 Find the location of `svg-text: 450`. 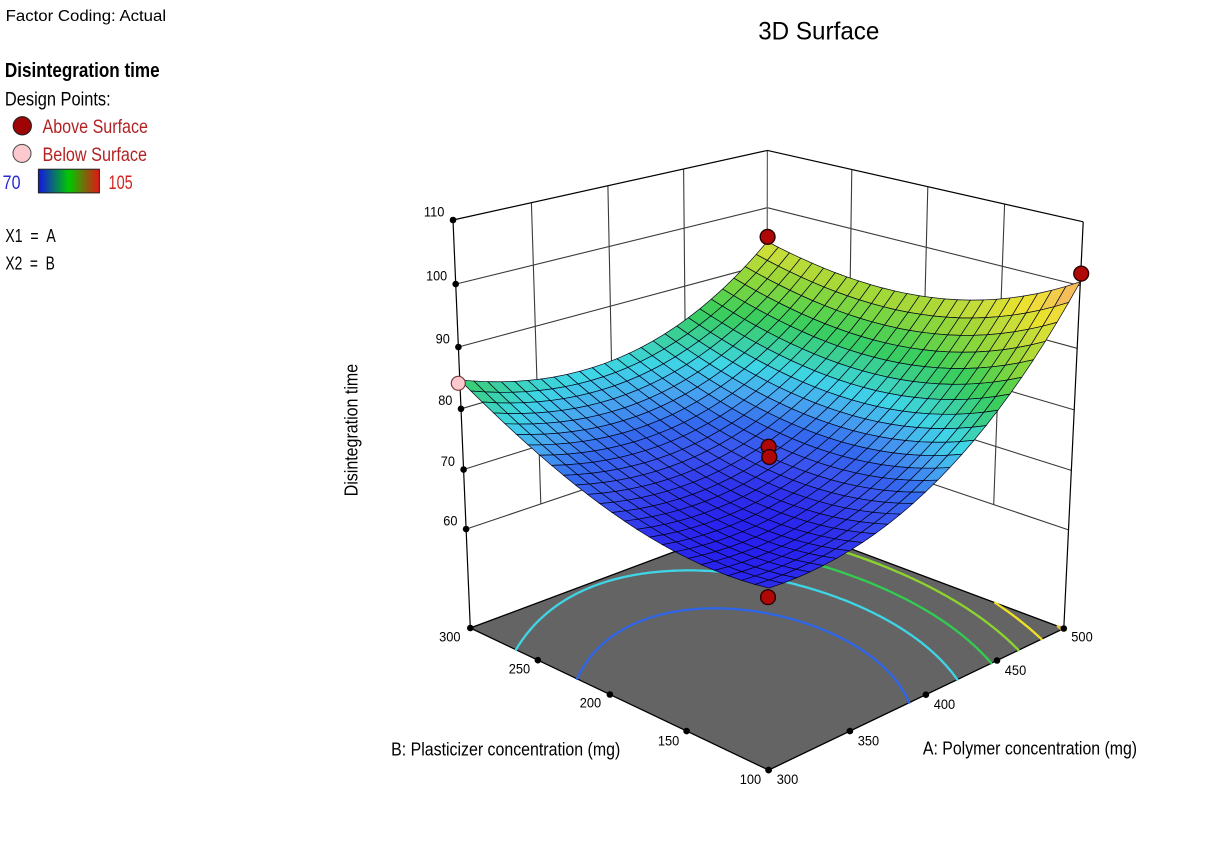

svg-text: 450 is located at coordinates (1016, 670).